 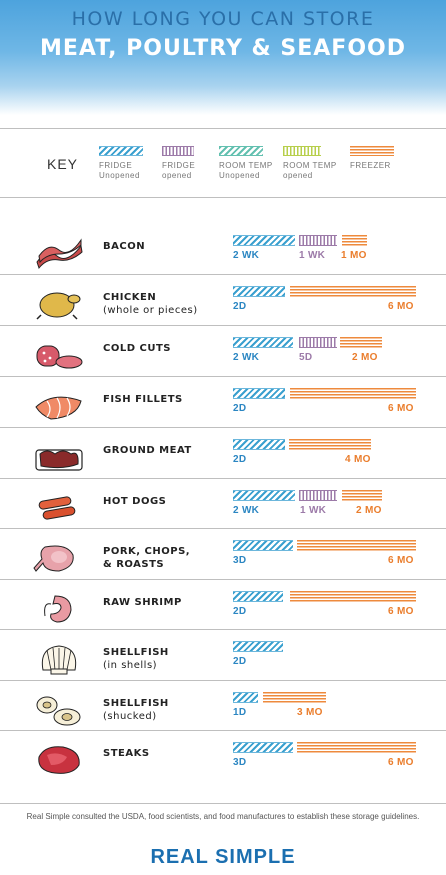 What do you see at coordinates (223, 857) in the screenshot?
I see `brand-logo: REAL SIMPLE` at bounding box center [223, 857].